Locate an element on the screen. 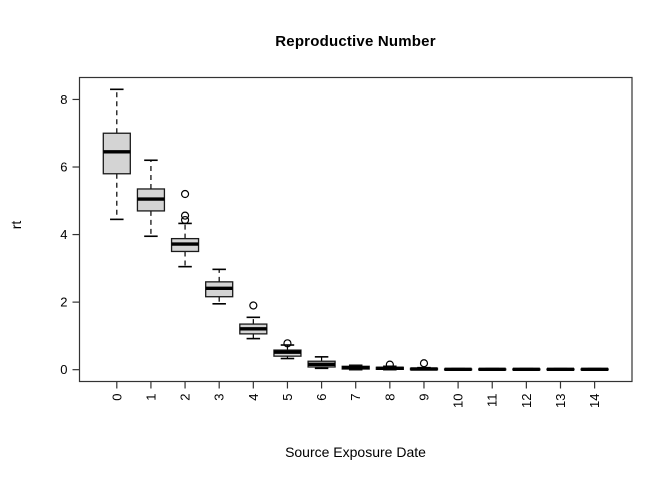 The image size is (672, 485). y-tick-label: 2 is located at coordinates (63, 302).